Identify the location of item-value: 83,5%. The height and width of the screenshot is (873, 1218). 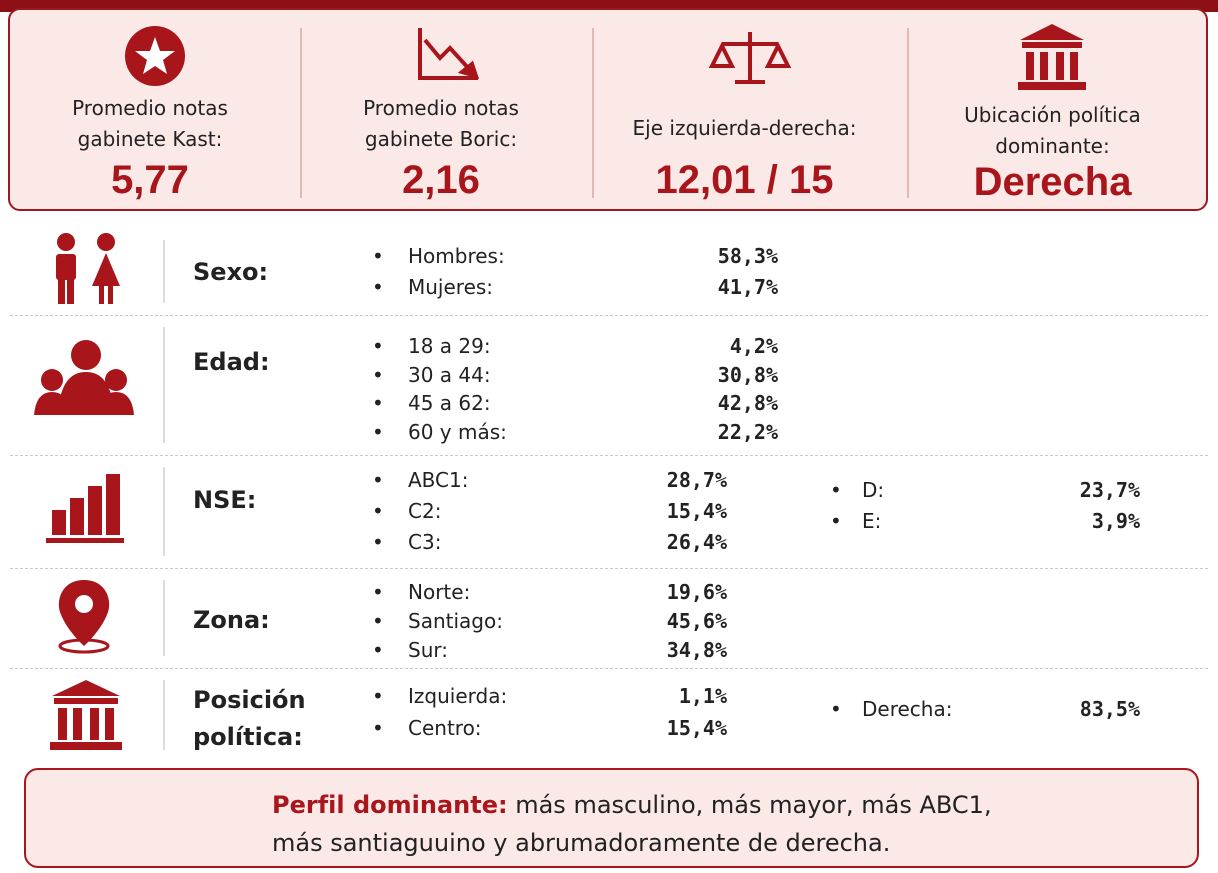
(1109, 709).